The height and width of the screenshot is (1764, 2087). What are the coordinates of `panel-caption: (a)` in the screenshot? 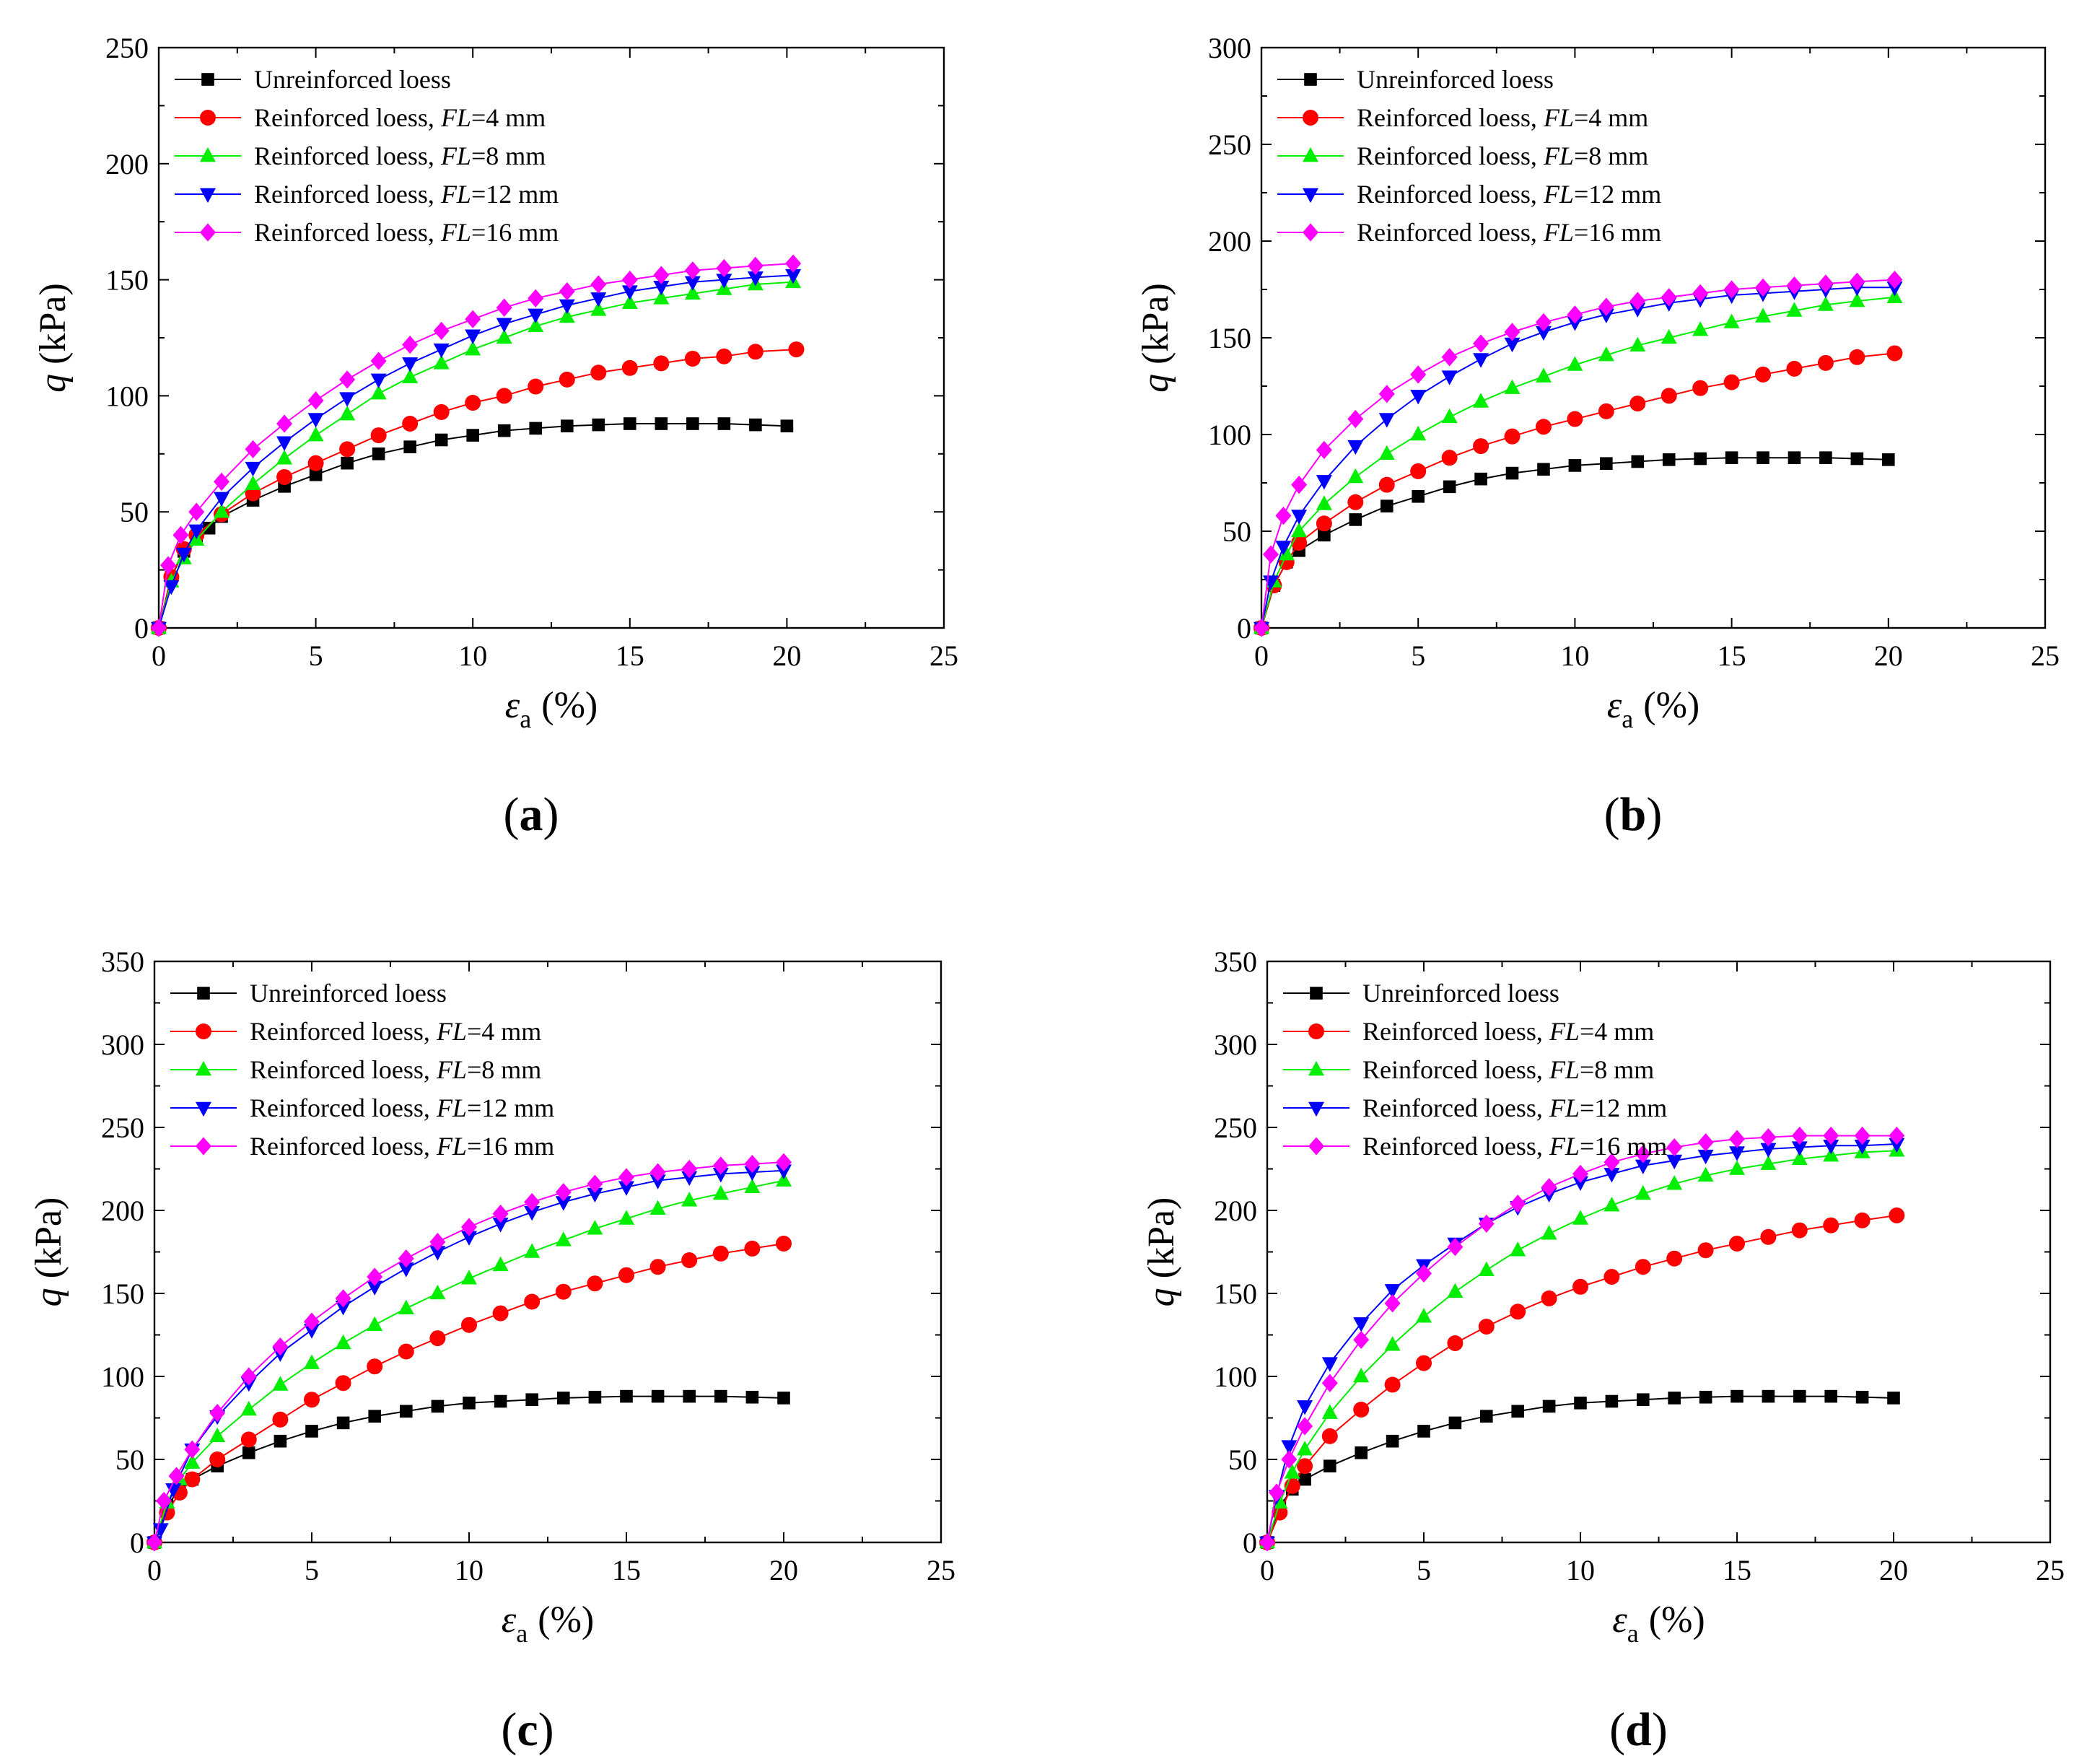 It's located at (531, 814).